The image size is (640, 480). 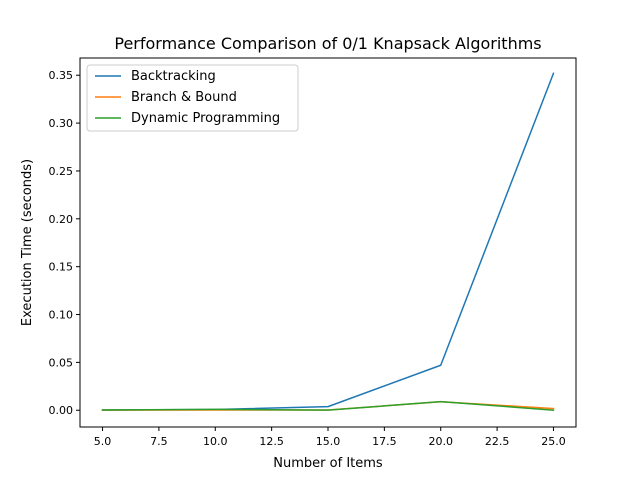 What do you see at coordinates (61, 123) in the screenshot?
I see `y-tick-label: 0.30` at bounding box center [61, 123].